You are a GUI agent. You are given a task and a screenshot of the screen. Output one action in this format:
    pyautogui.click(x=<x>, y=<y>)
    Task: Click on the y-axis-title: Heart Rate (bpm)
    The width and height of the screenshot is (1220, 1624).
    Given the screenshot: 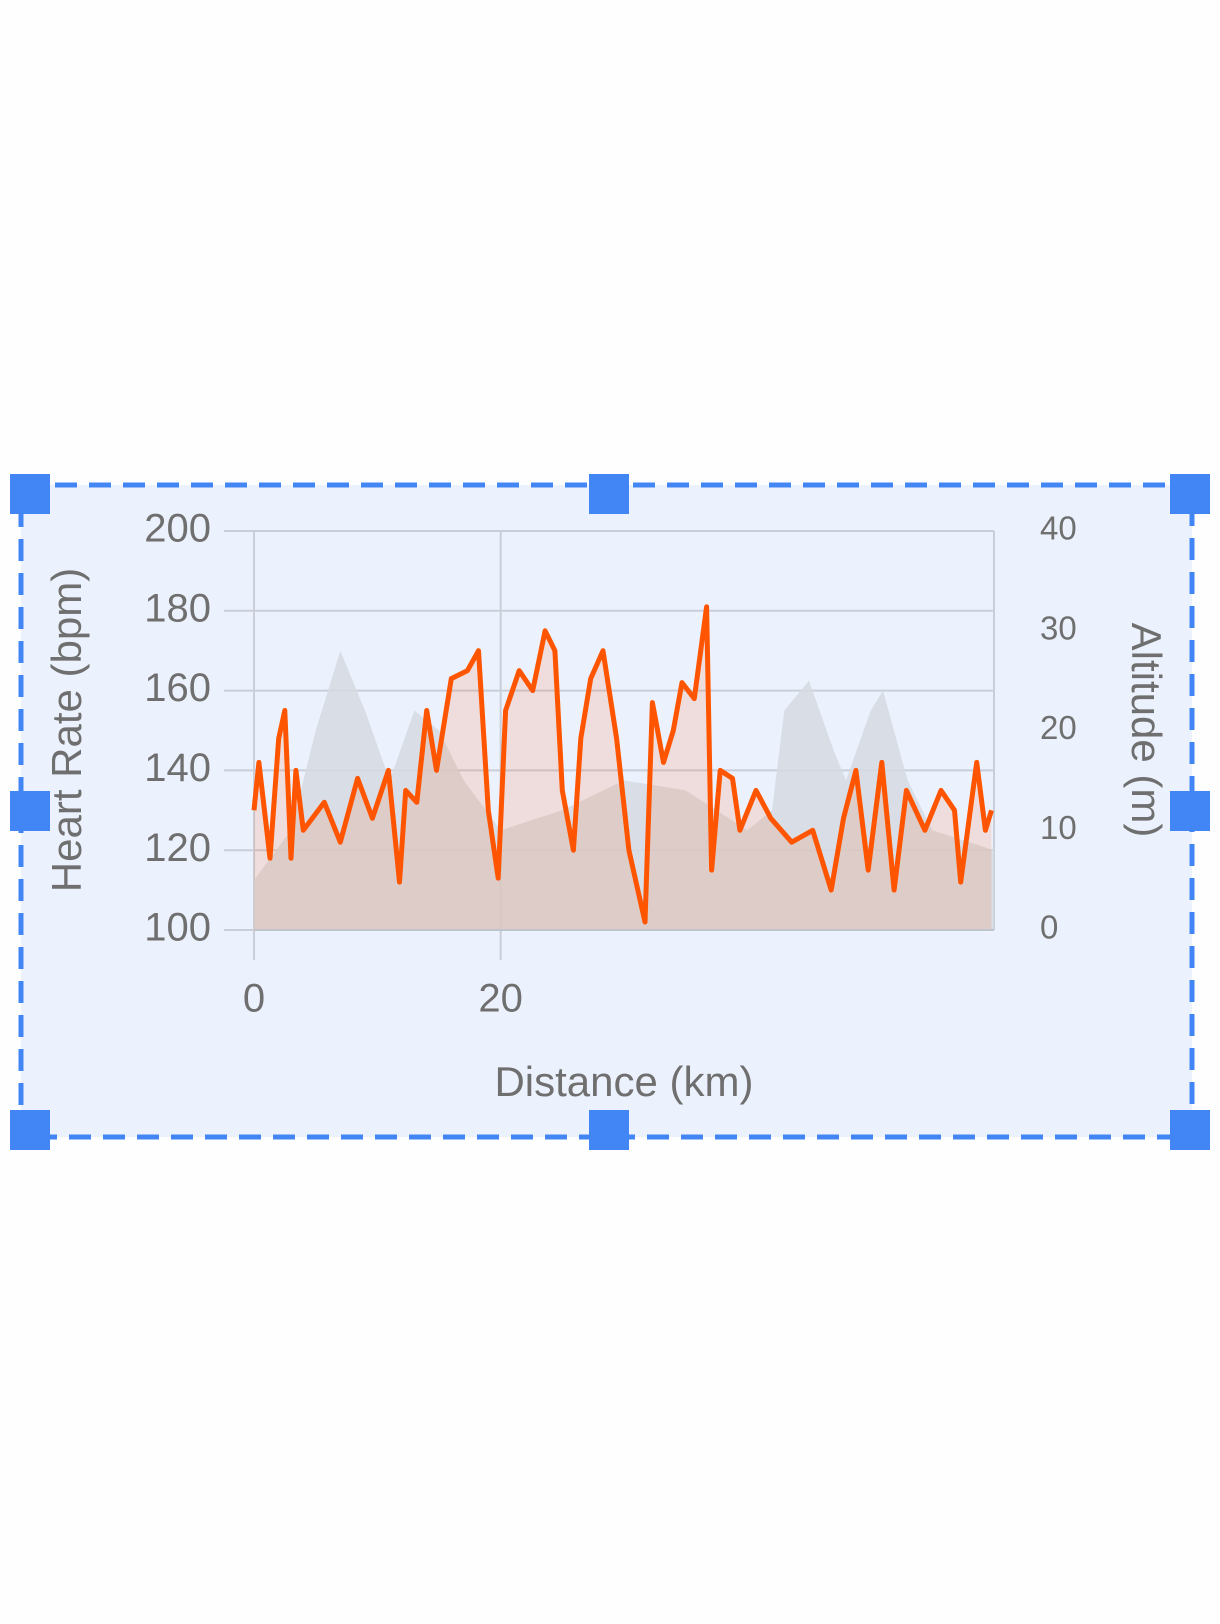 What is the action you would take?
    pyautogui.click(x=66, y=730)
    